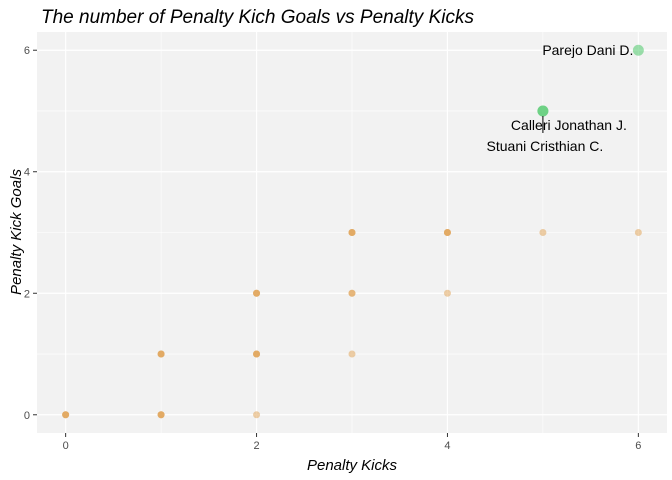  I want to click on y-tick-label: 4, so click(27, 173).